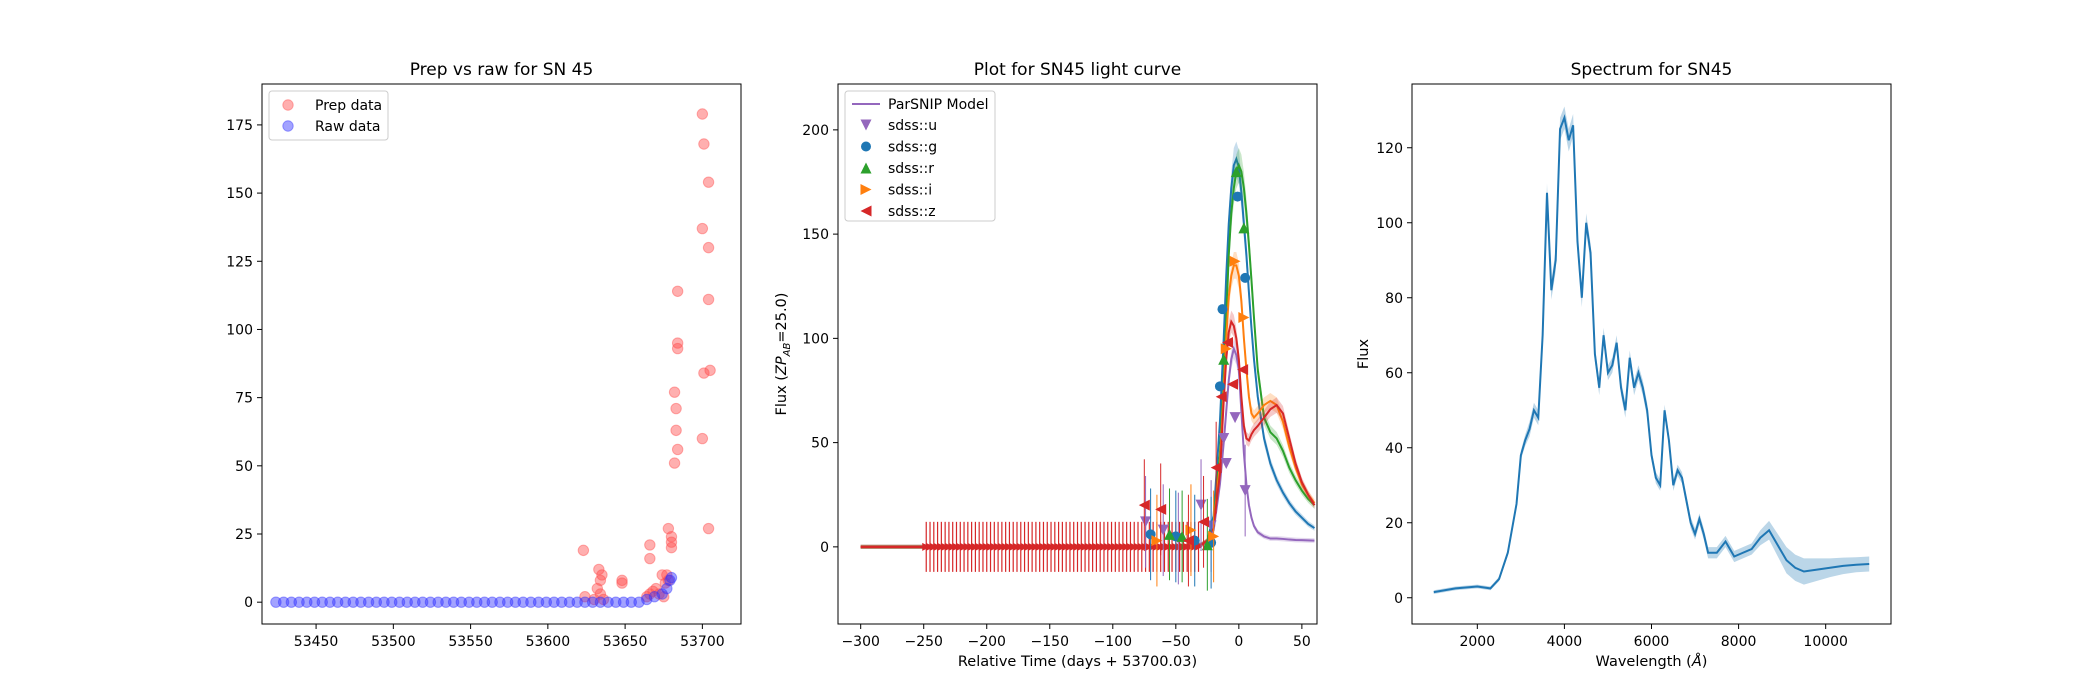 The image size is (2100, 700). I want to click on legend-label-sdss-i: sdss::i, so click(910, 191).